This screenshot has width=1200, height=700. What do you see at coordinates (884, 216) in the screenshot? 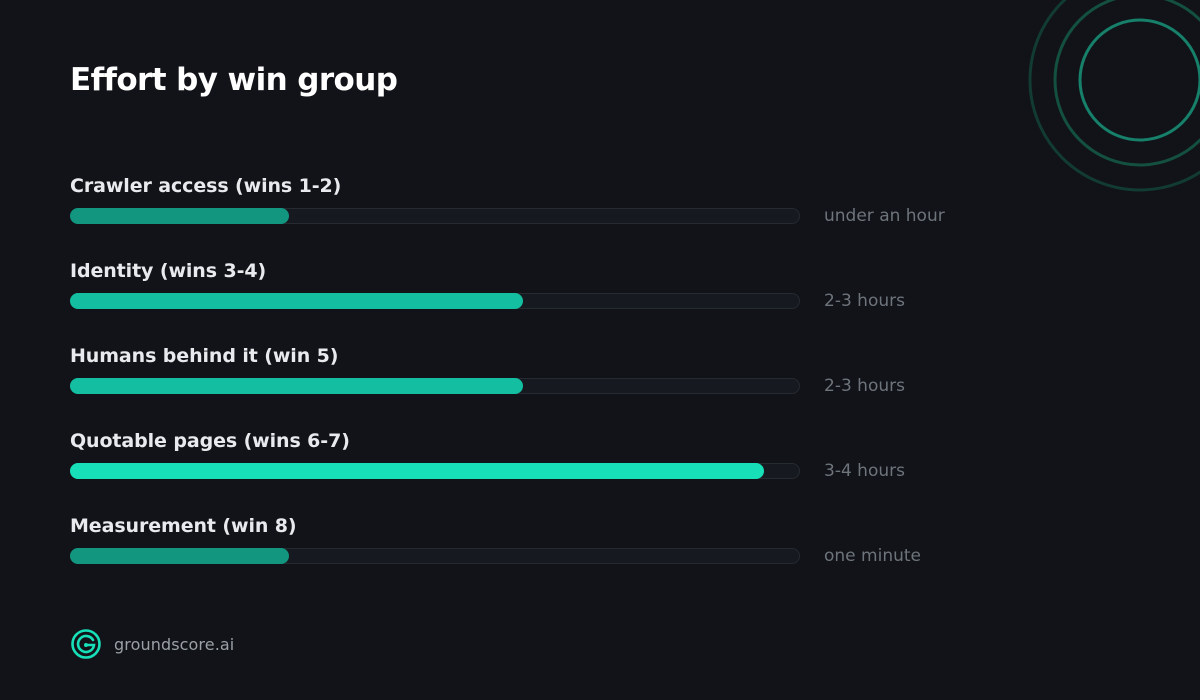
I see `bar-value-label: under an hour` at bounding box center [884, 216].